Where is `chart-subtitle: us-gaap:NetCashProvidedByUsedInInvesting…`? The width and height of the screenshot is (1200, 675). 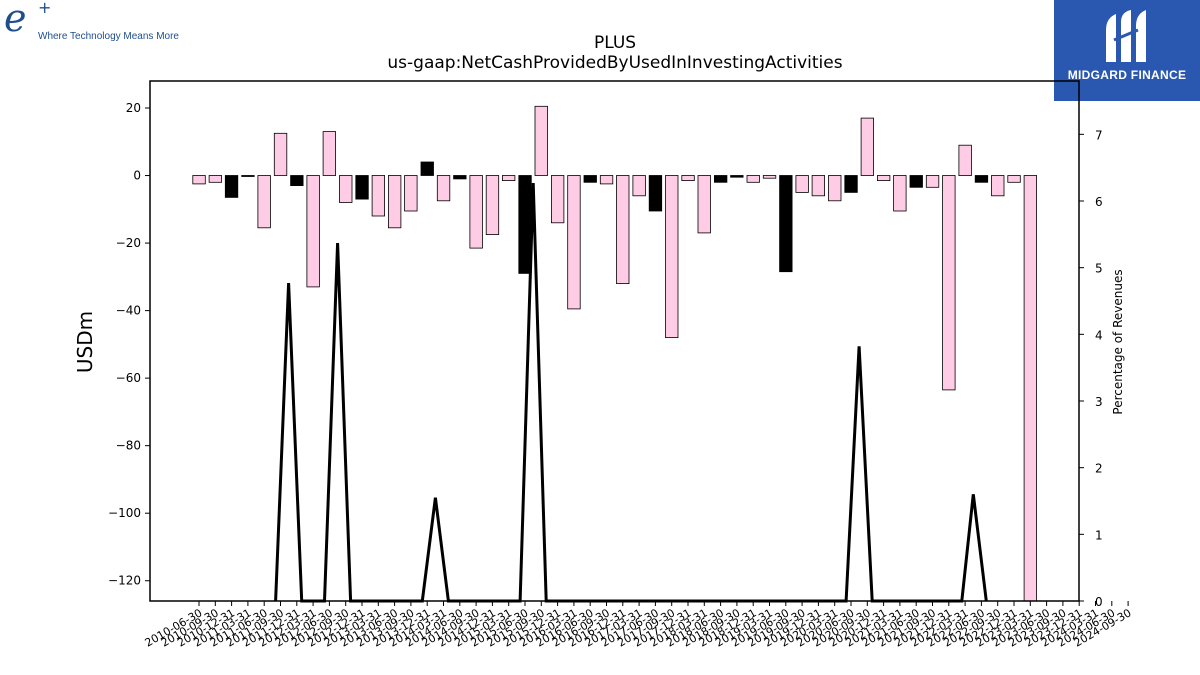 chart-subtitle: us-gaap:NetCashProvidedByUsedInInvesting… is located at coordinates (614, 63).